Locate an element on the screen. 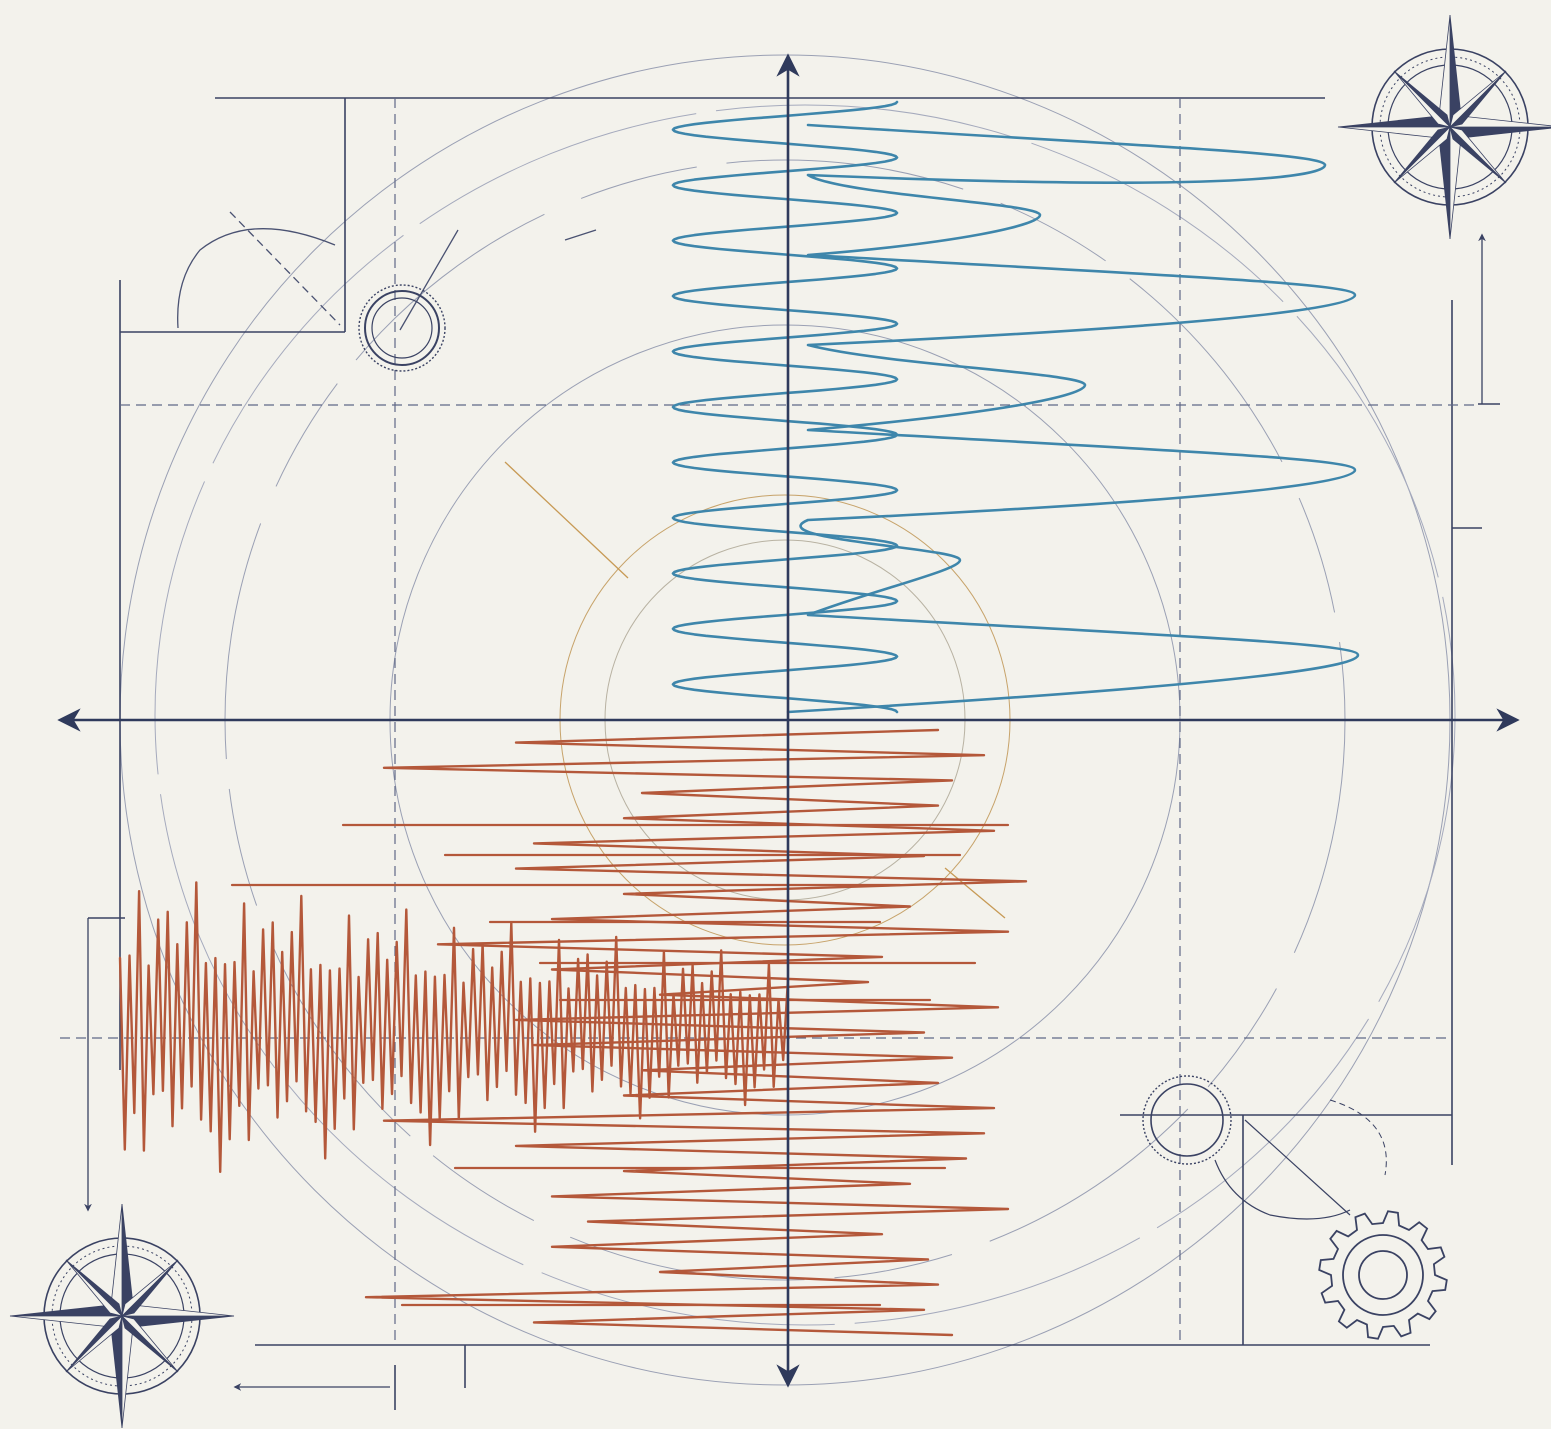  tangent-lines is located at coordinates (755, 690).